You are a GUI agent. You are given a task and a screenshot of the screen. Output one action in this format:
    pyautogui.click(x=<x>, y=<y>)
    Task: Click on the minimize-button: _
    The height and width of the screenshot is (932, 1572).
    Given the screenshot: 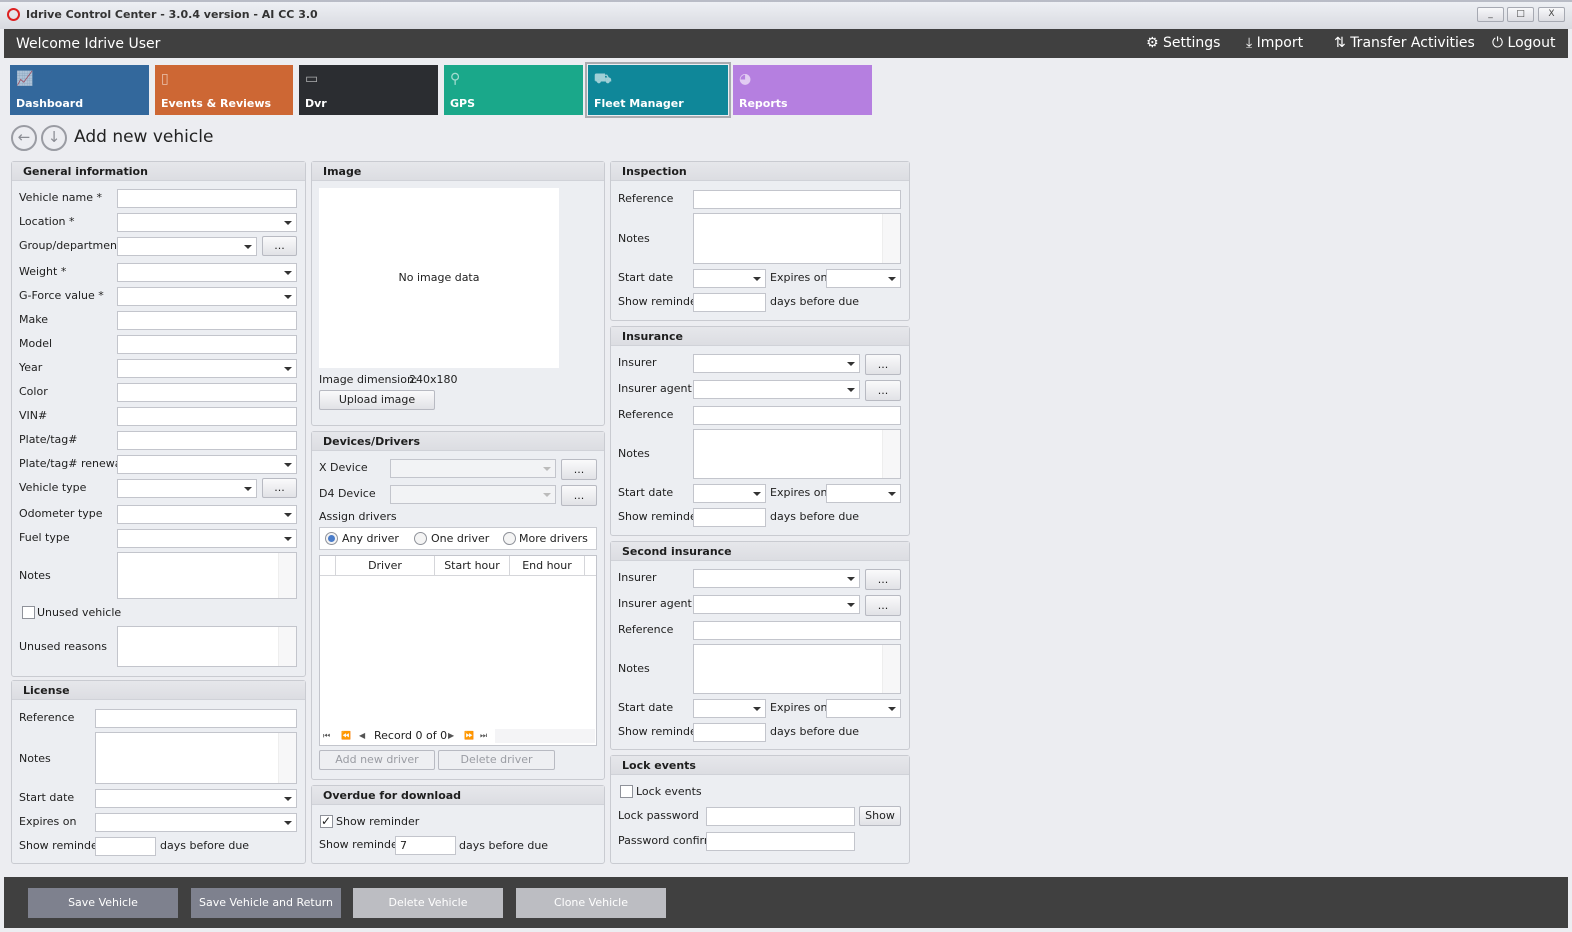 What is the action you would take?
    pyautogui.click(x=1490, y=14)
    